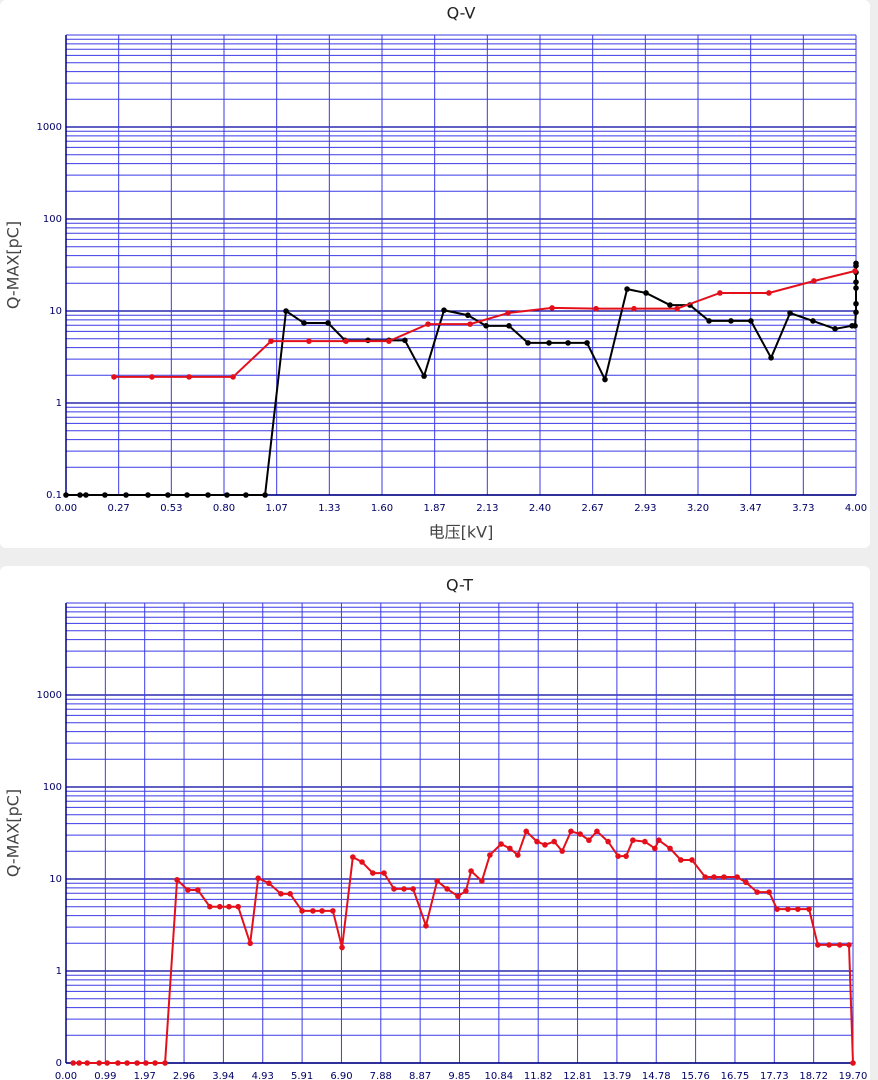  What do you see at coordinates (695, 1075) in the screenshot?
I see `x-tick-label: 15.76` at bounding box center [695, 1075].